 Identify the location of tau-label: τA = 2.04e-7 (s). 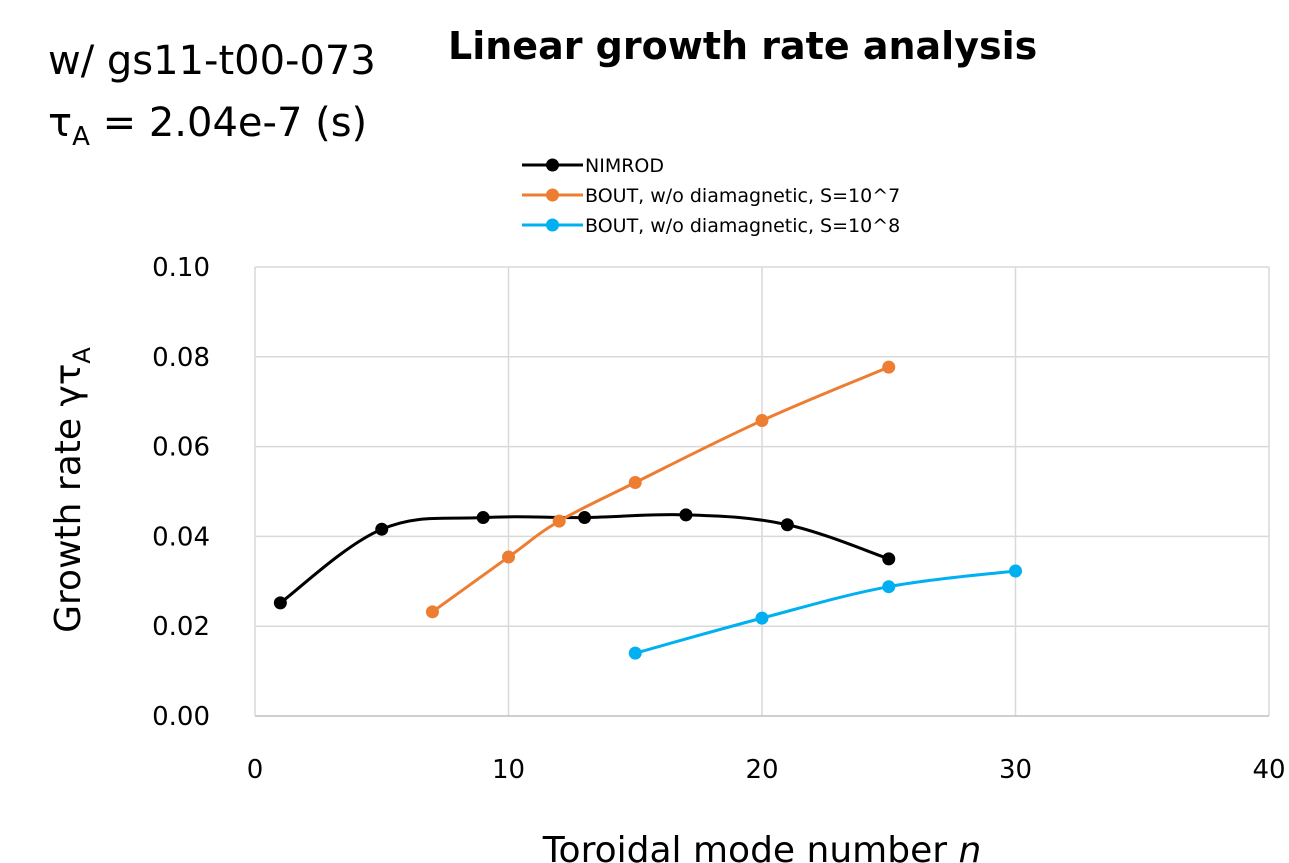
(207, 126).